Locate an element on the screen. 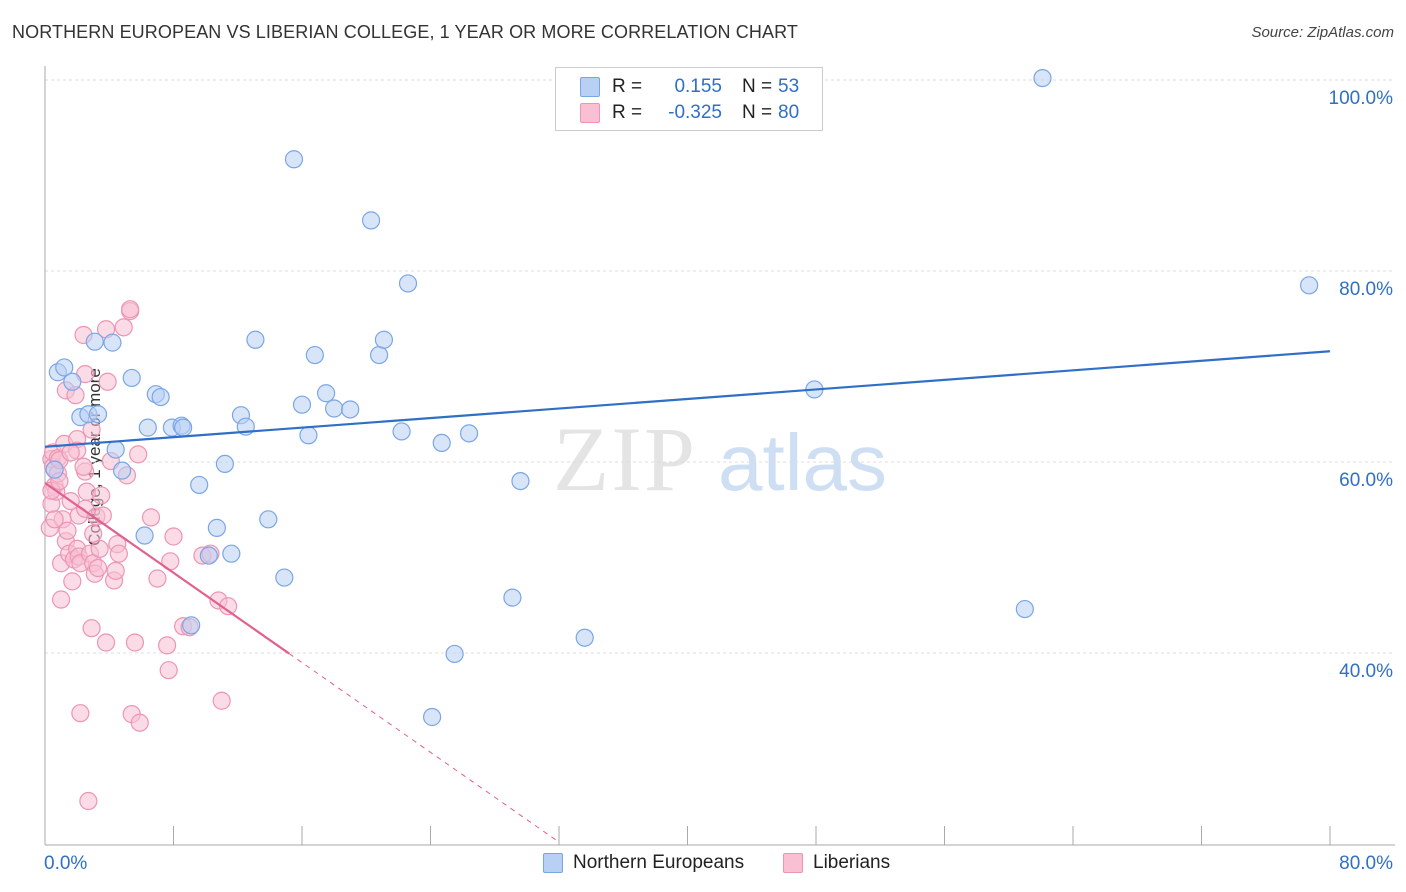  legend-row-liberians: R = -0.325 N = 80 is located at coordinates (689, 113).